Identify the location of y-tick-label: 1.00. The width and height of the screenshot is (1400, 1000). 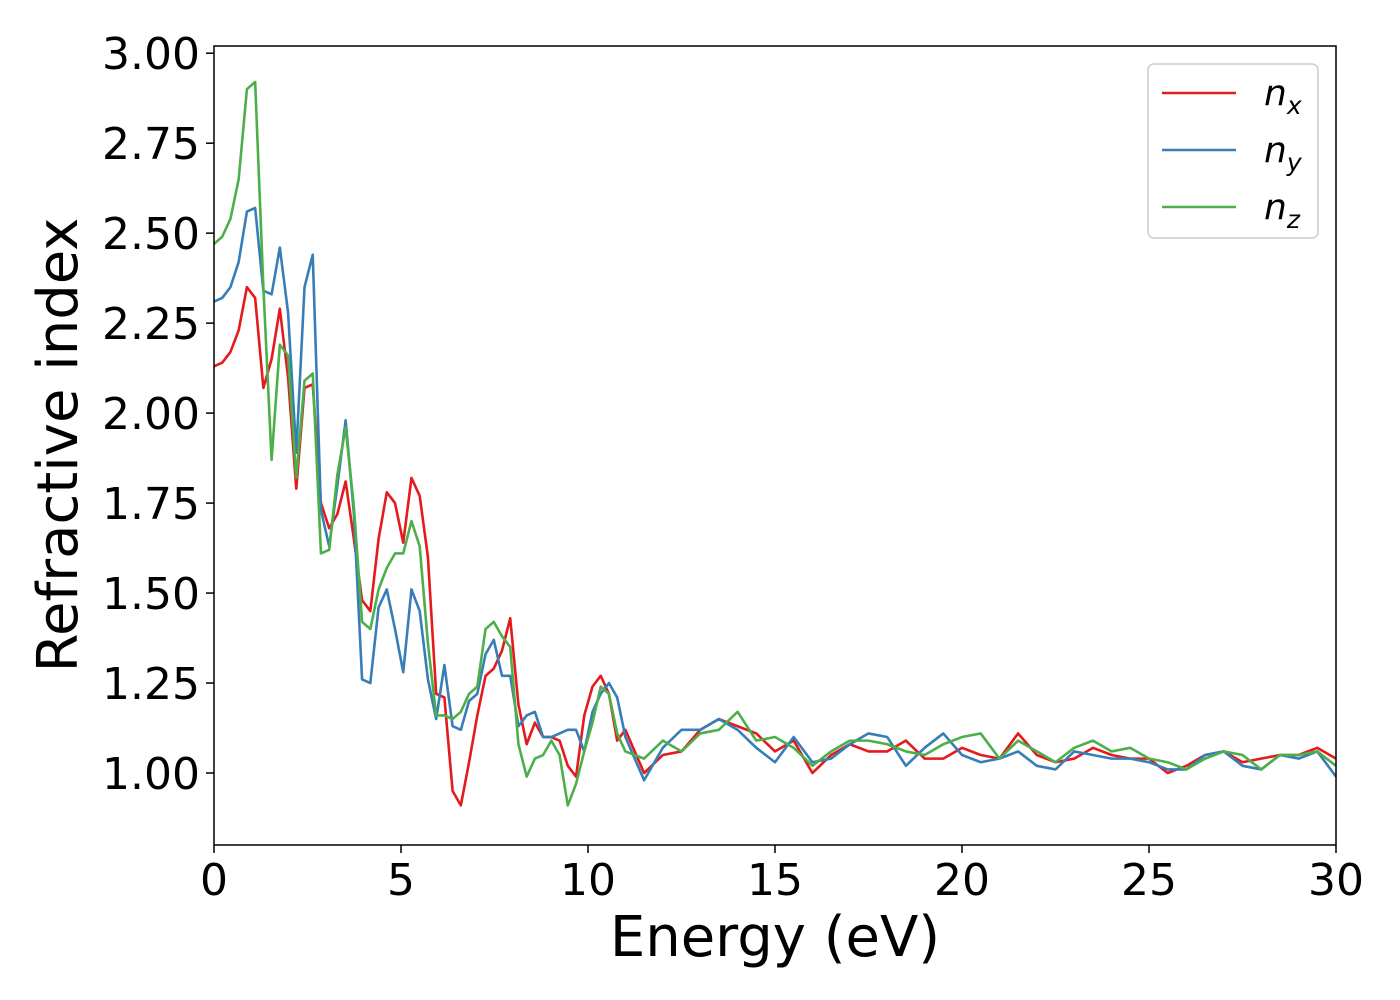
(151, 774).